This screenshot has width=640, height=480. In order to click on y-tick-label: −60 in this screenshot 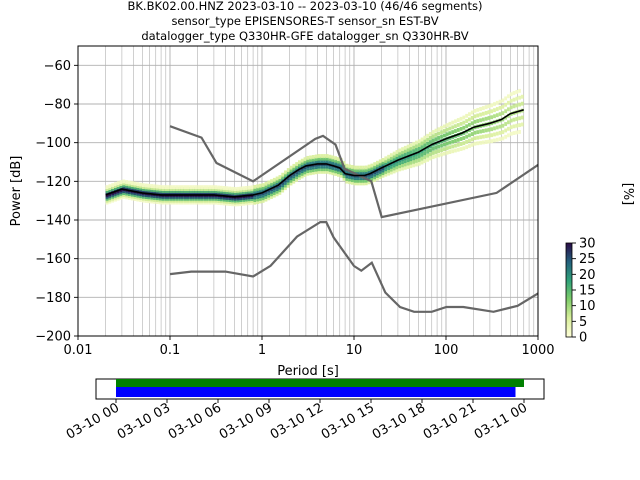, I will do `click(57, 66)`.